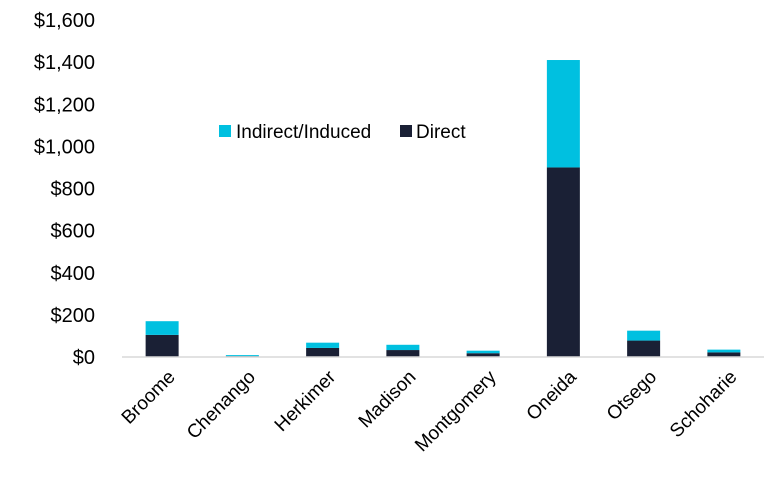 This screenshot has width=764, height=491. What do you see at coordinates (406, 131) in the screenshot?
I see `legend-swatch-direct` at bounding box center [406, 131].